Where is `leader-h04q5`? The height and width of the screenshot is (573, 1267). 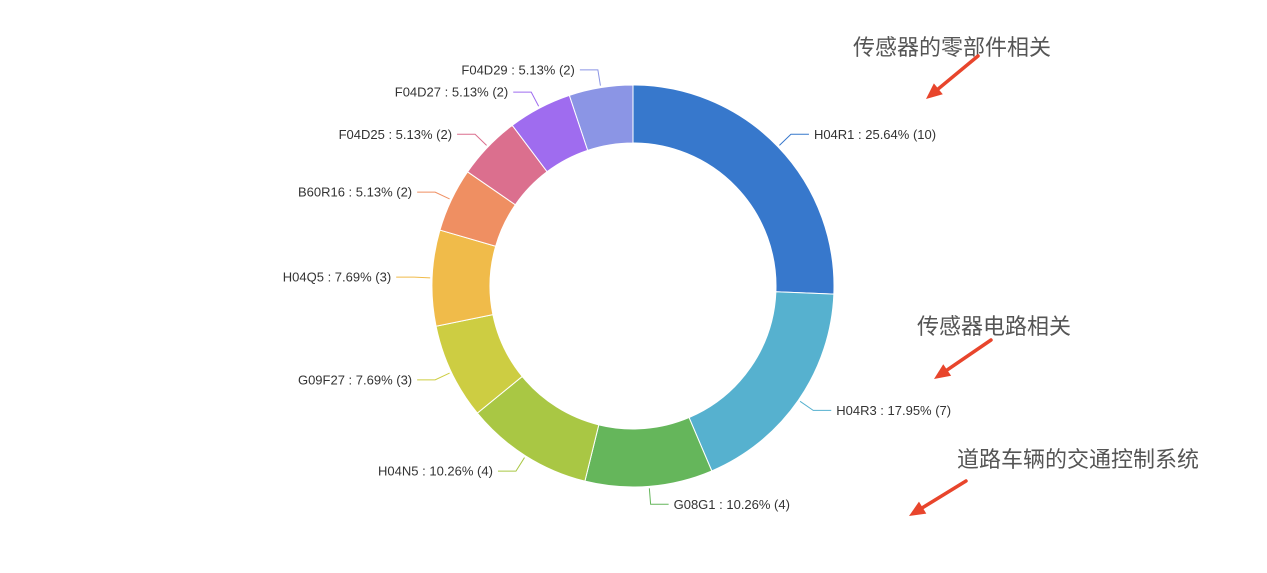
leader-h04q5 is located at coordinates (413, 277).